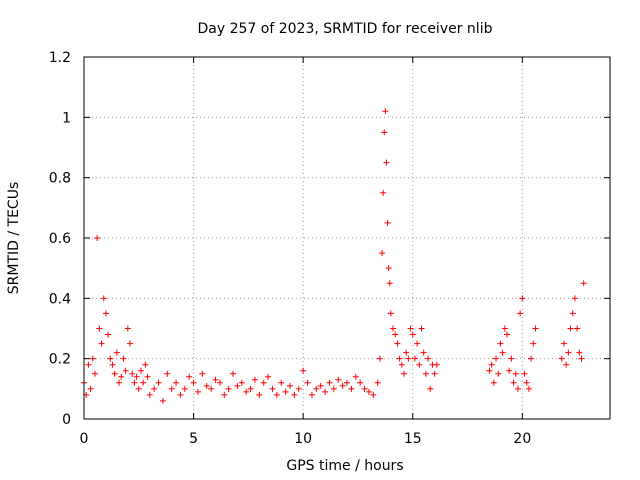  I want to click on y-axis-label: SRMTID / TECUs, so click(14, 238).